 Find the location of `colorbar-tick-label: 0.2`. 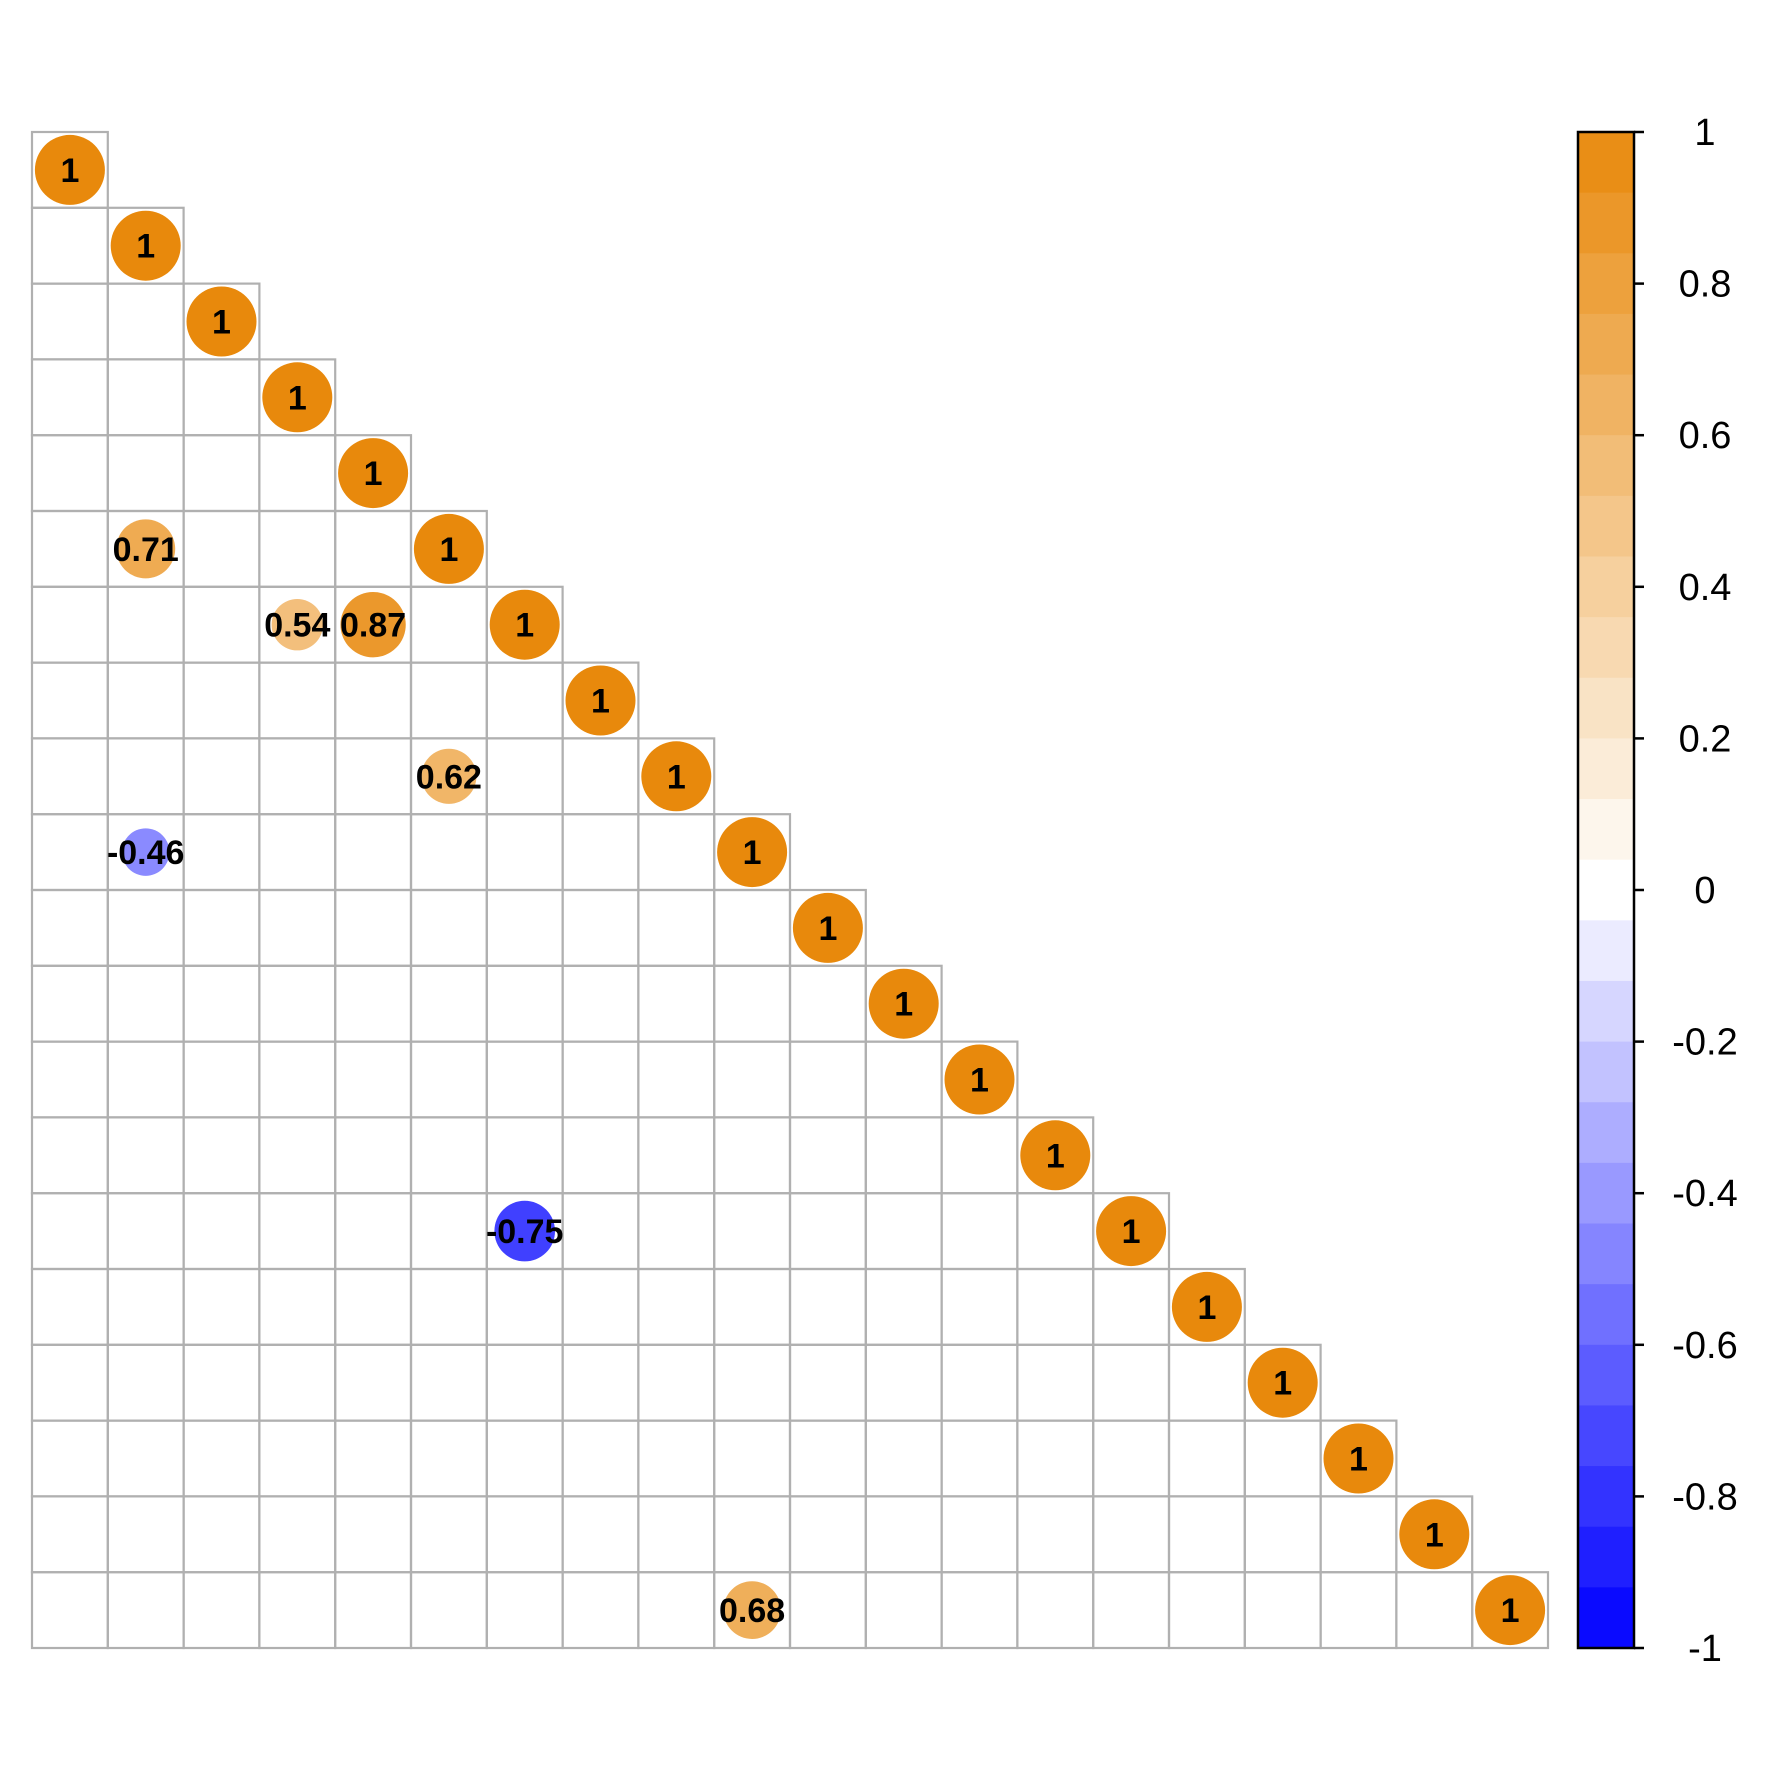

colorbar-tick-label: 0.2 is located at coordinates (1705, 739).